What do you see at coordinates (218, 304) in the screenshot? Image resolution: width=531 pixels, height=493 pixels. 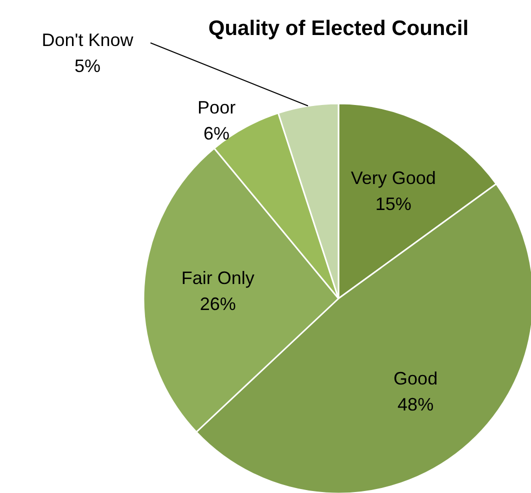 I see `data-label: 26%` at bounding box center [218, 304].